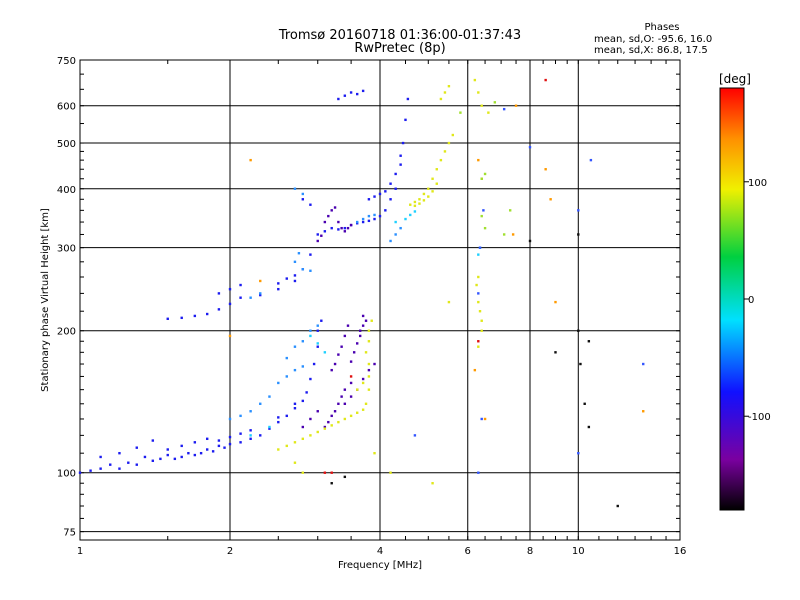 The width and height of the screenshot is (800, 600). What do you see at coordinates (653, 39) in the screenshot?
I see `phase-stats-o: mean, sd,O: -95.6, 16.0` at bounding box center [653, 39].